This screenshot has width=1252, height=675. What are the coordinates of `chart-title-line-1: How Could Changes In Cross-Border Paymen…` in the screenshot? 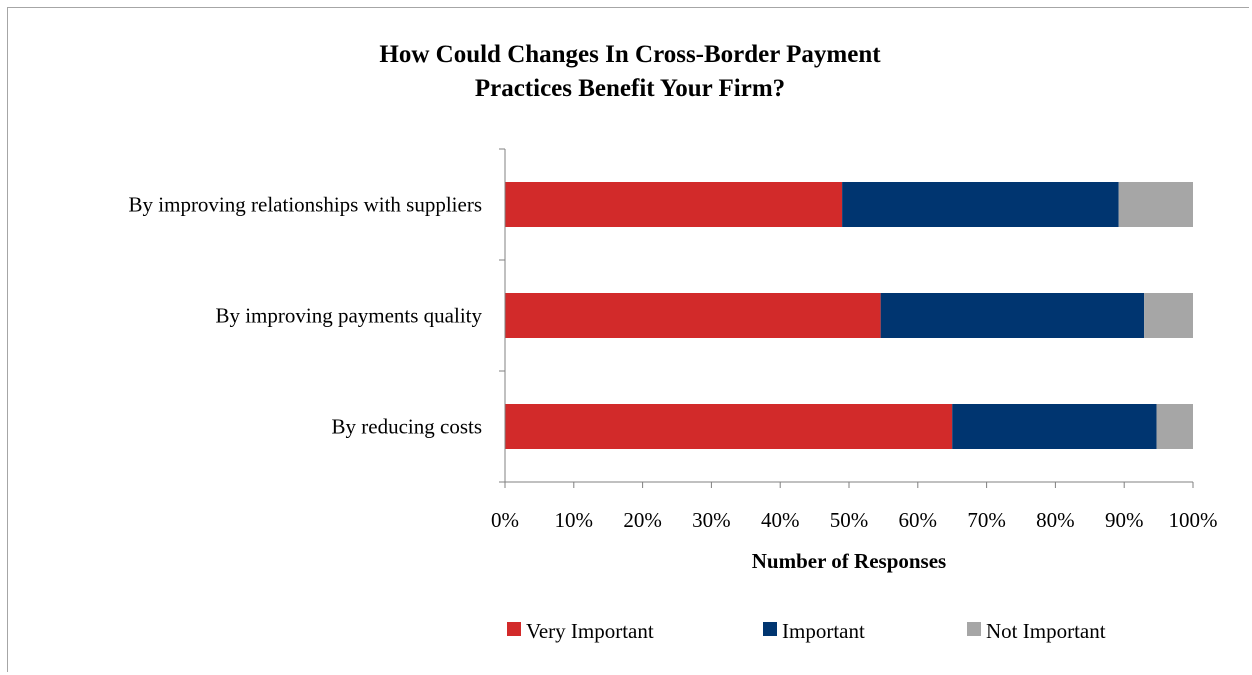 It's located at (630, 54).